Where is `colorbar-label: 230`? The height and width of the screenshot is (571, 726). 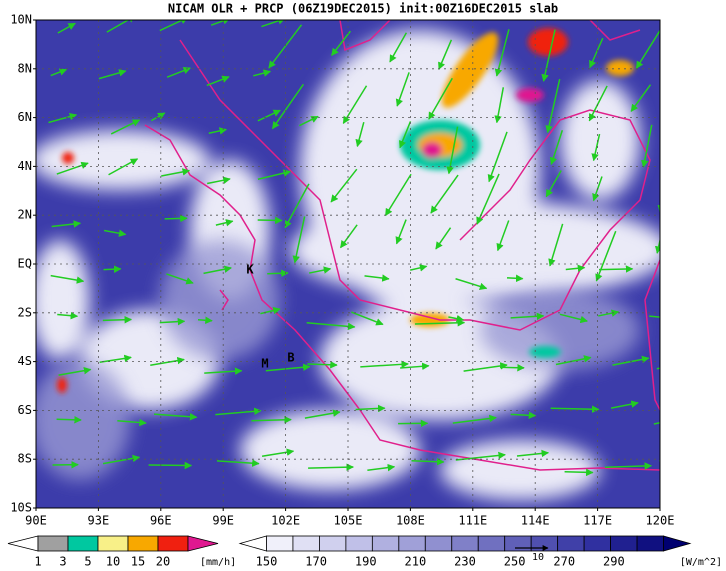
colorbar-label: 230 is located at coordinates (465, 562).